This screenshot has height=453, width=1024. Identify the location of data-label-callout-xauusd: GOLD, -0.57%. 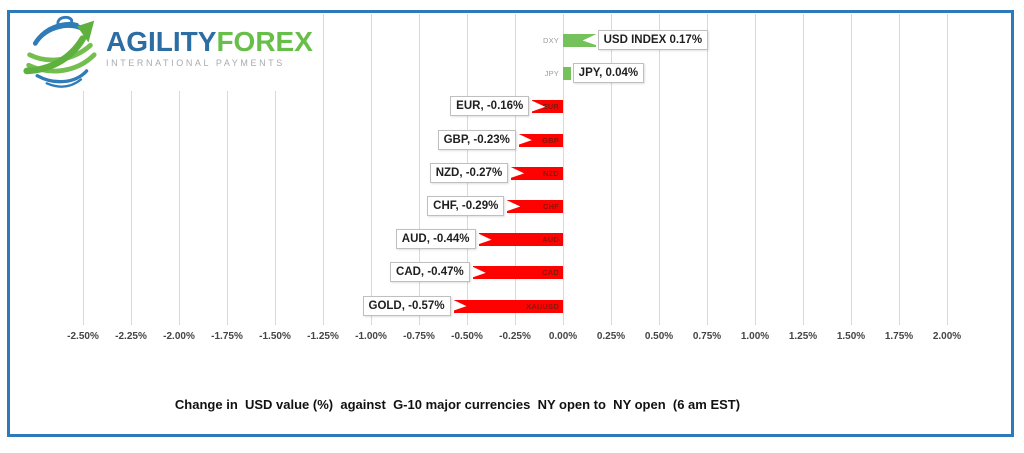
(406, 305).